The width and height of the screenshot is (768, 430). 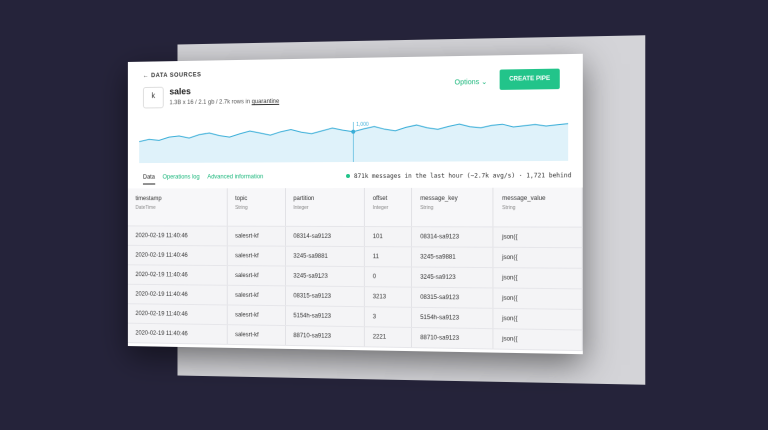 I want to click on options: Options ⌄, so click(x=471, y=82).